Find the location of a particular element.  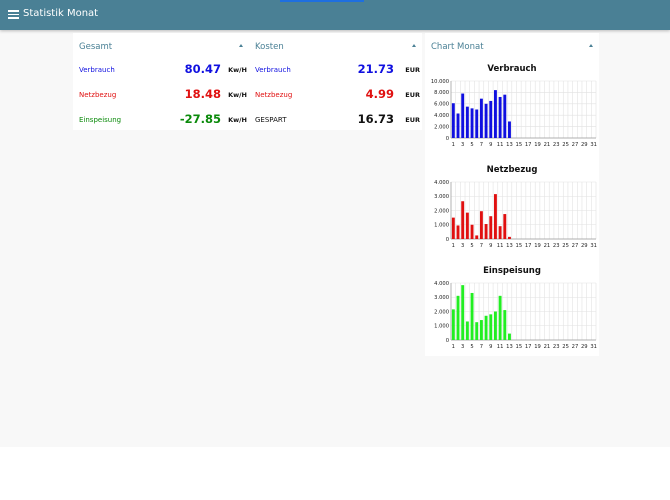

tab-indicator is located at coordinates (322, 1).